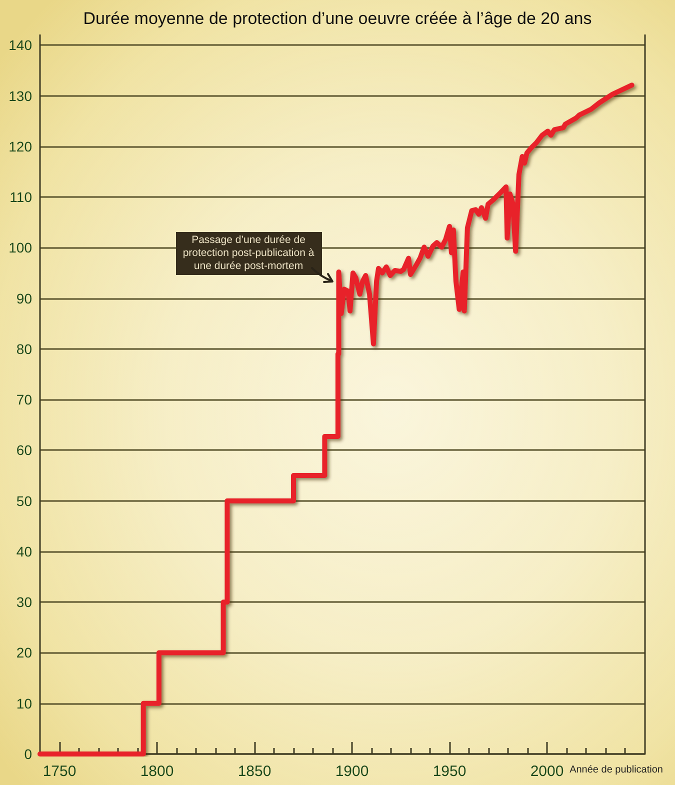 Image resolution: width=675 pixels, height=785 pixels. What do you see at coordinates (20, 248) in the screenshot?
I see `y-tick-label: 100` at bounding box center [20, 248].